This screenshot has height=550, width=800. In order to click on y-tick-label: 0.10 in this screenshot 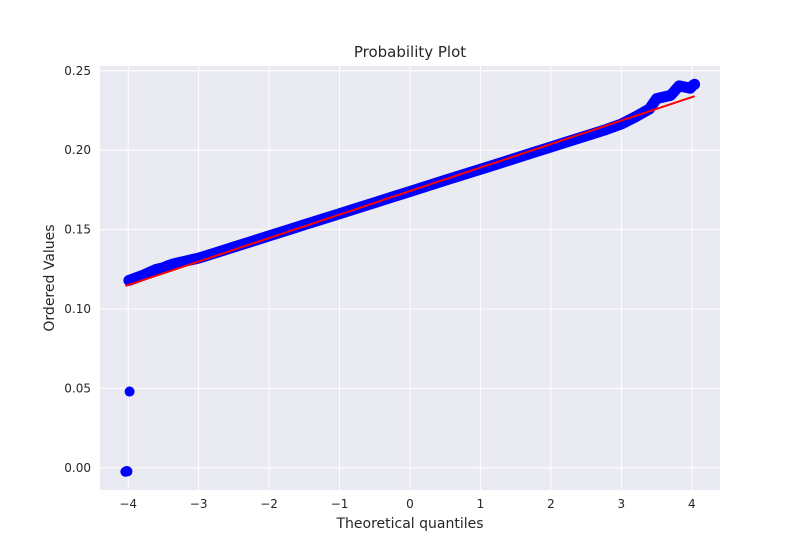, I will do `click(77, 309)`.